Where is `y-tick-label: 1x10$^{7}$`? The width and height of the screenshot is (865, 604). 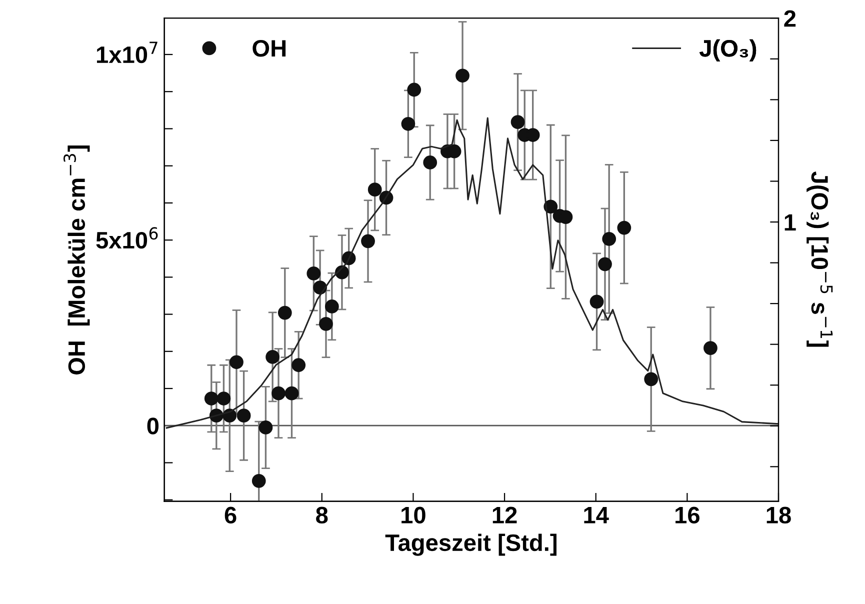 y-tick-label: 1x10$^{7}$ is located at coordinates (127, 53).